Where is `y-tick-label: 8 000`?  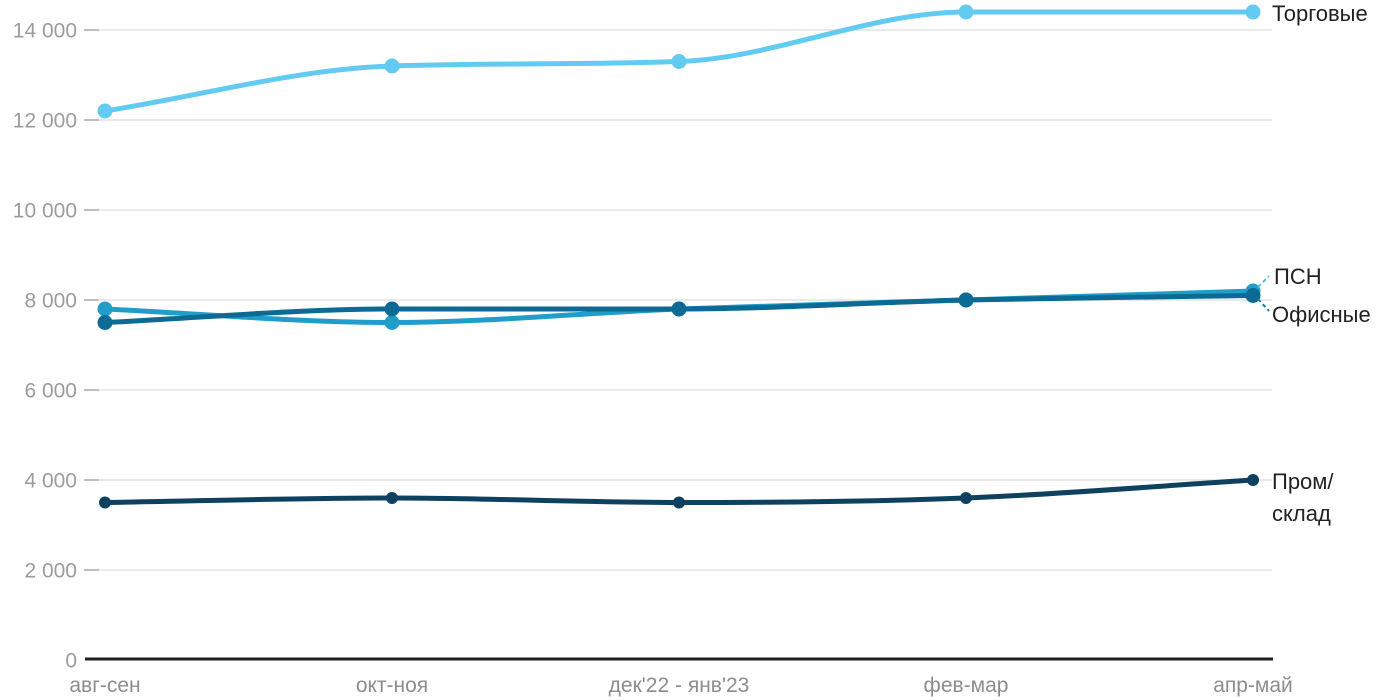
y-tick-label: 8 000 is located at coordinates (50, 301).